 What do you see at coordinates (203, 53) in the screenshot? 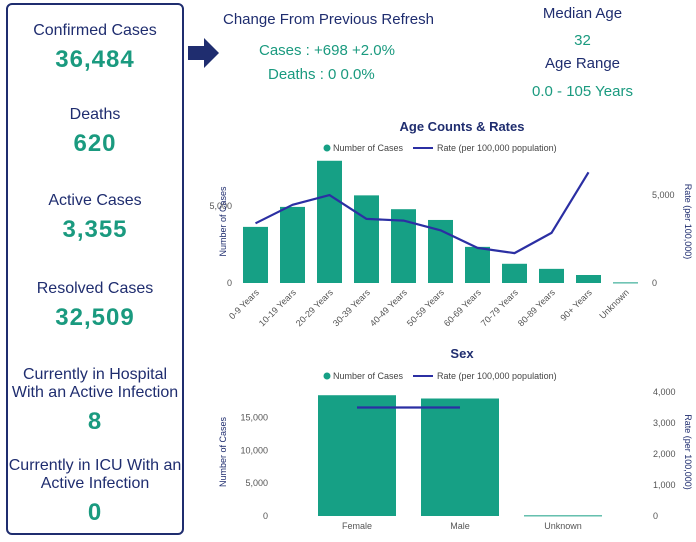
I see `right-arrow-icon` at bounding box center [203, 53].